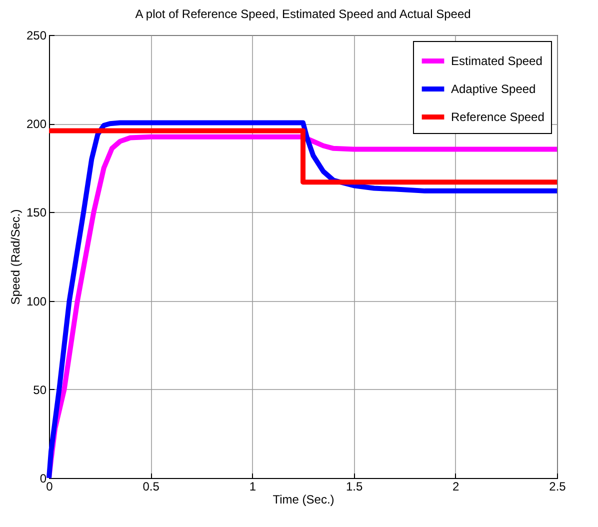 The image size is (598, 527). What do you see at coordinates (557, 487) in the screenshot?
I see `x-tick-label: 2.5` at bounding box center [557, 487].